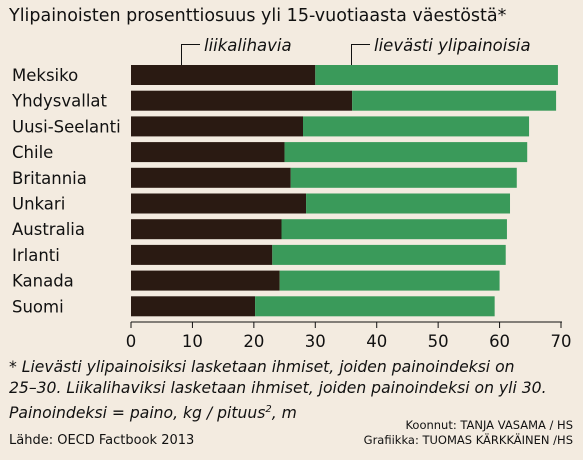  What do you see at coordinates (45, 75) in the screenshot?
I see `category-label: Meksiko` at bounding box center [45, 75].